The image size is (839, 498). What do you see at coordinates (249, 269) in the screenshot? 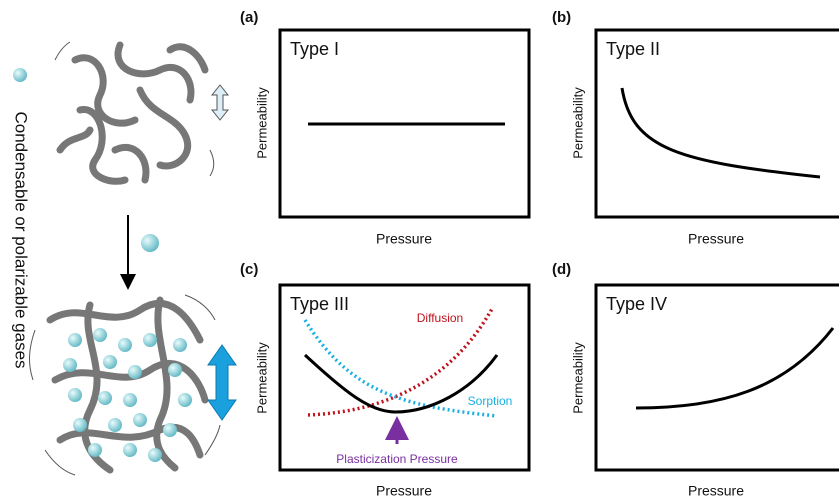
I see `panel-label: (c)` at bounding box center [249, 269].